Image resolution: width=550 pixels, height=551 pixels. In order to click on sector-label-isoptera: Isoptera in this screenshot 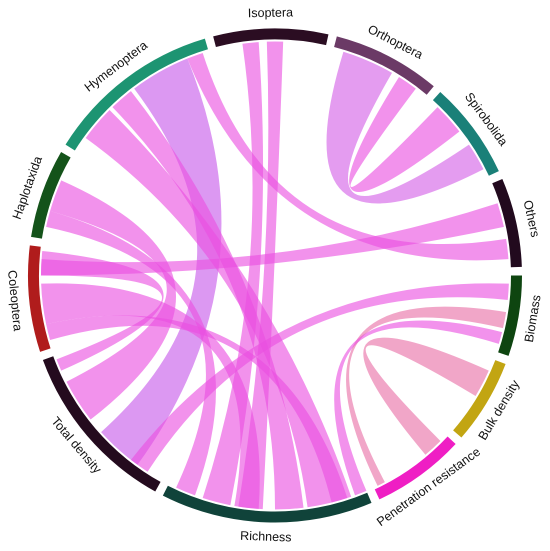, I will do `click(270, 12)`.